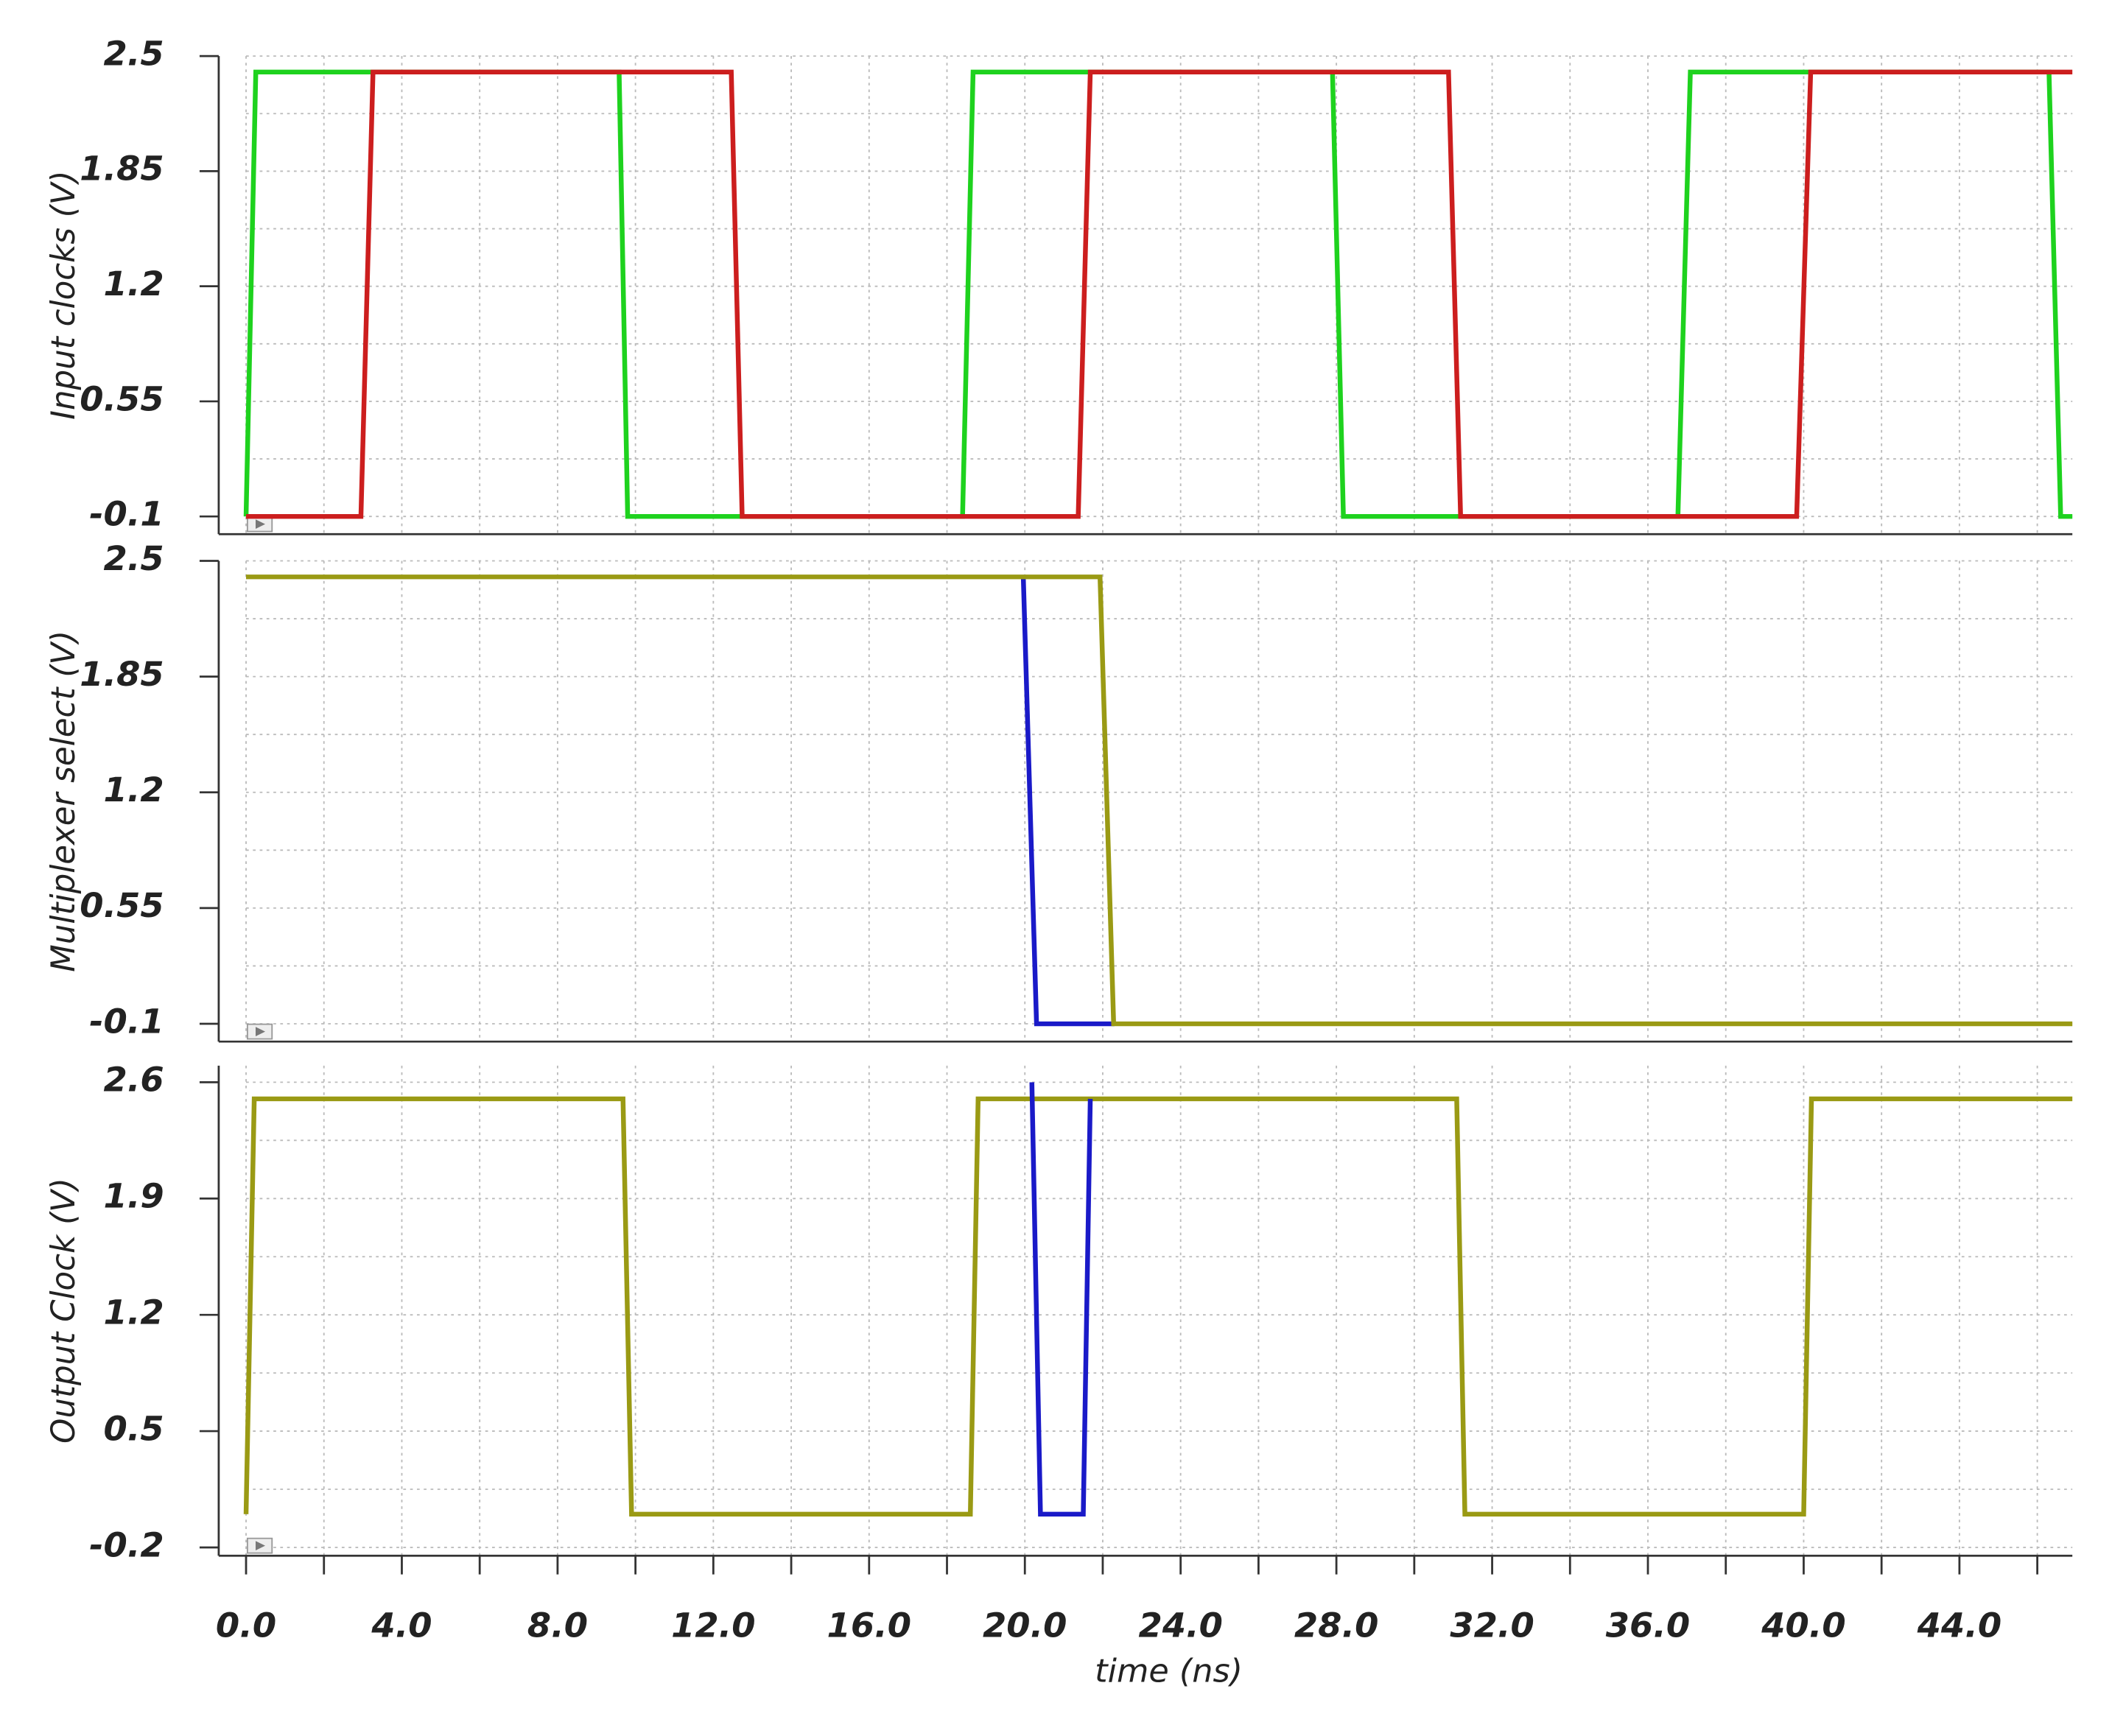  I want to click on y-tick-label: -0.2, so click(126, 1544).